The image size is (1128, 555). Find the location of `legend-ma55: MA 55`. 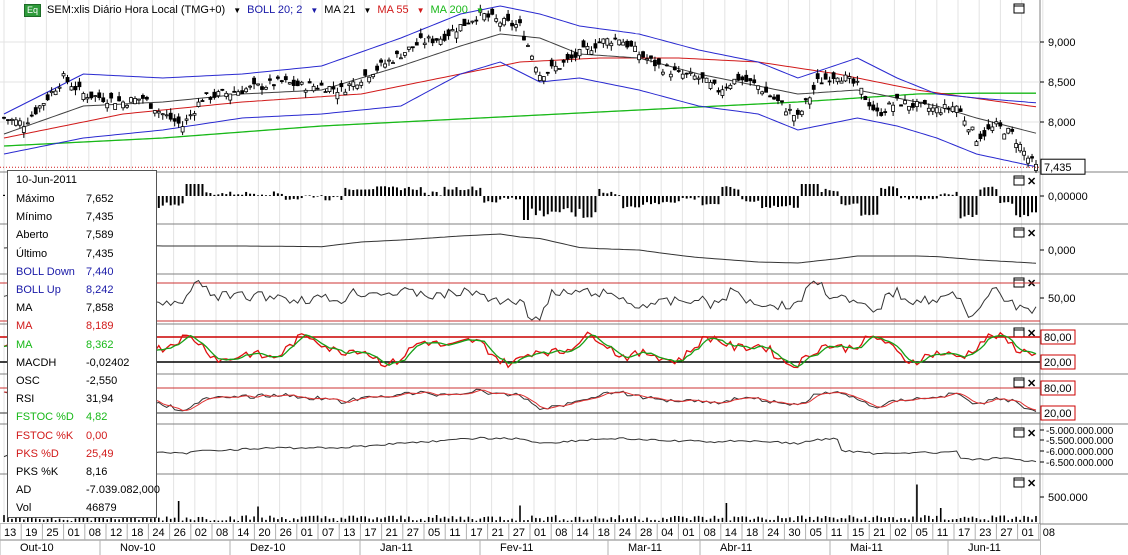

legend-ma55: MA 55 is located at coordinates (393, 10).